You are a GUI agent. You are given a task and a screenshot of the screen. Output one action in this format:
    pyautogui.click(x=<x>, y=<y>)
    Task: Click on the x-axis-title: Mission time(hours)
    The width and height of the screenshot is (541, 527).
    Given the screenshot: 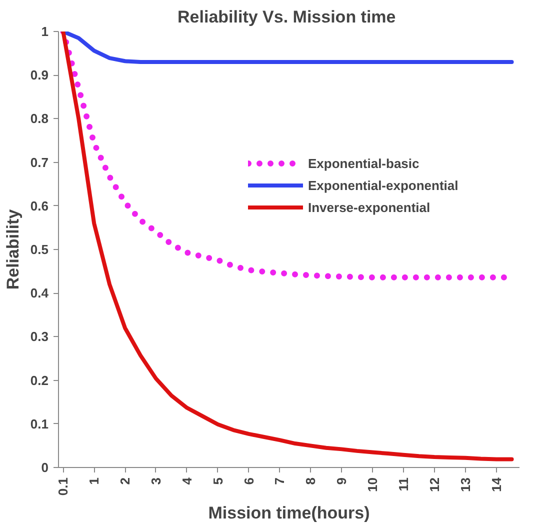 What is the action you would take?
    pyautogui.click(x=289, y=513)
    